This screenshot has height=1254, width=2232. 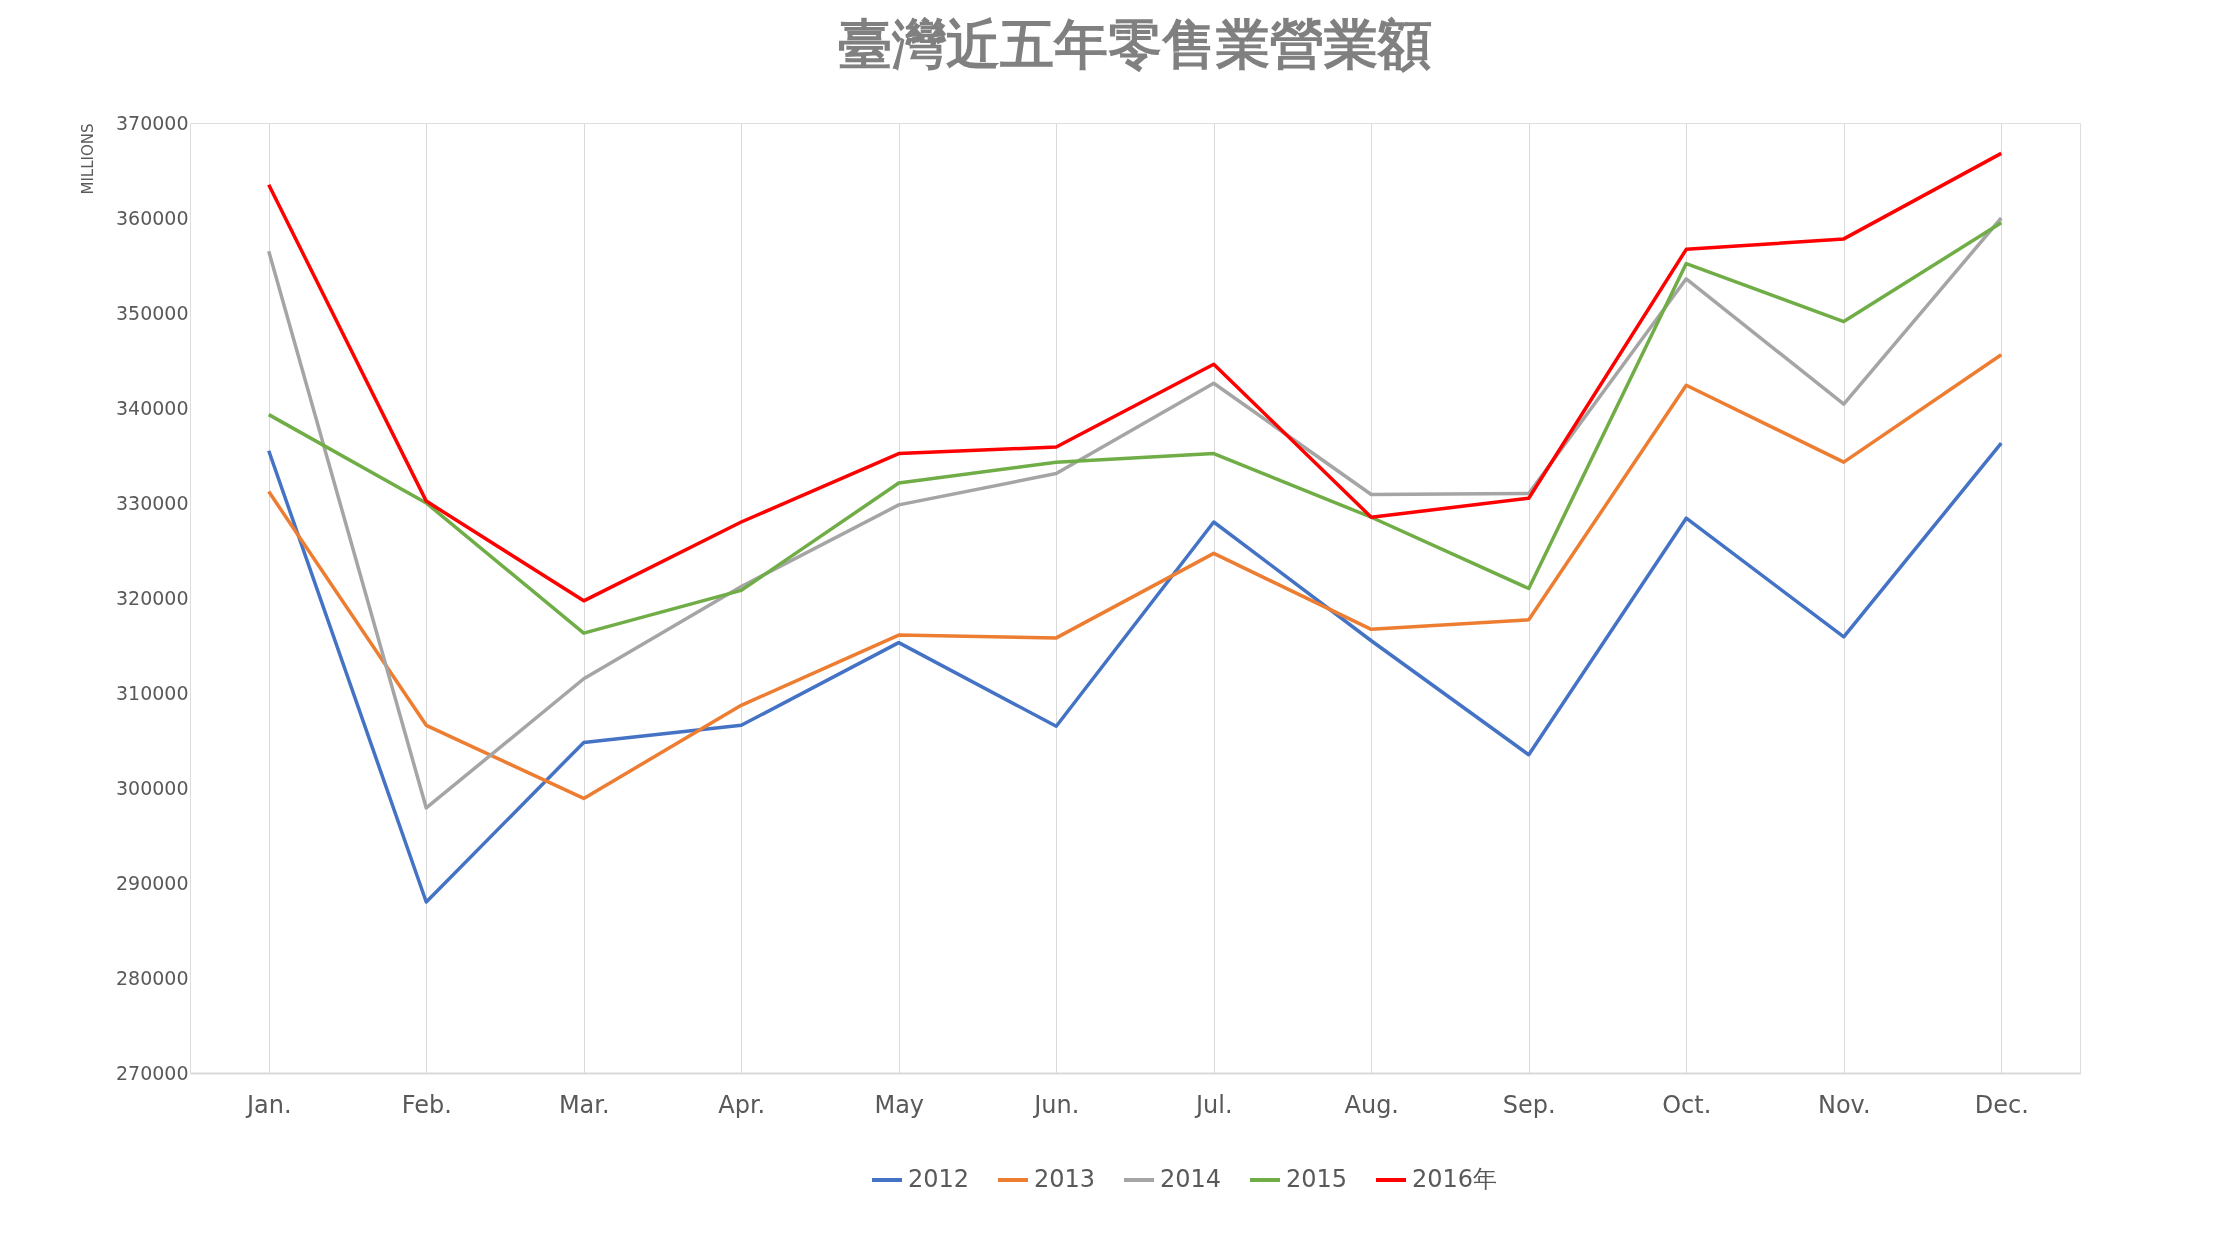 What do you see at coordinates (1455, 1179) in the screenshot?
I see `legend-label: 2016年` at bounding box center [1455, 1179].